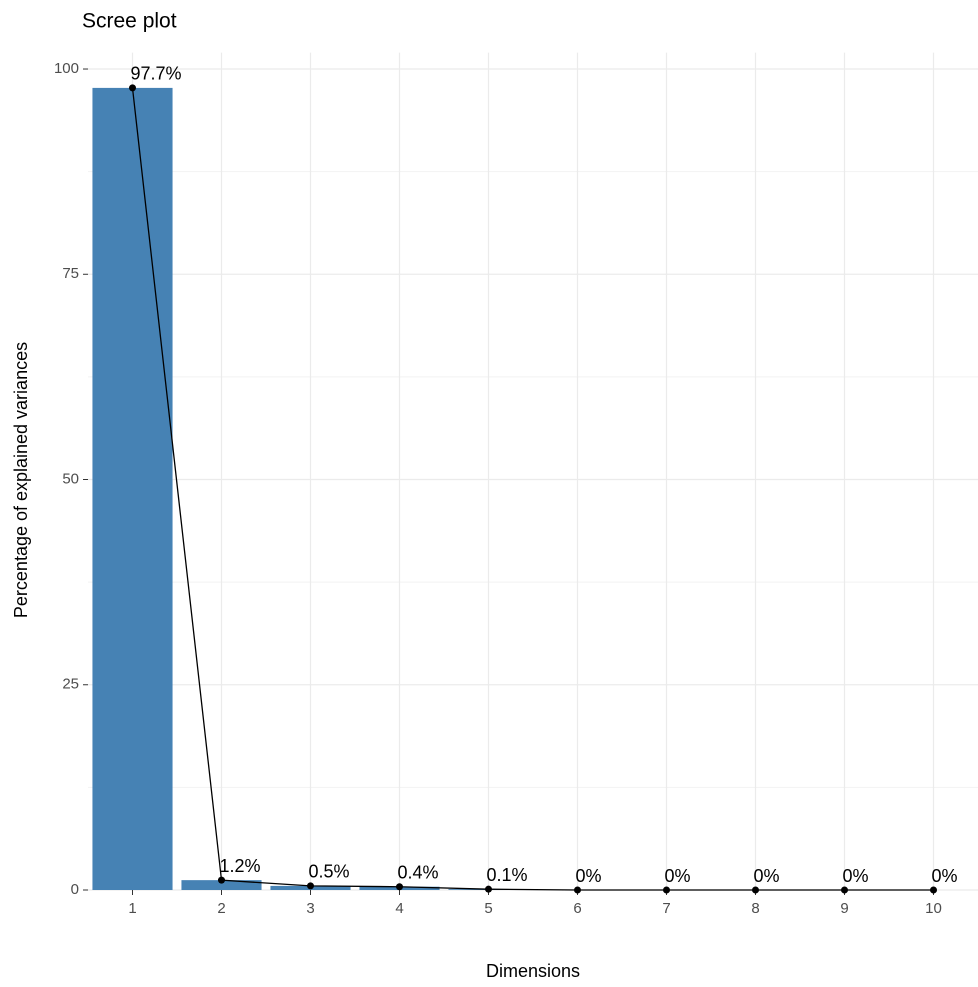 This screenshot has width=978, height=987. What do you see at coordinates (933, 908) in the screenshot?
I see `x-tick-label: 10` at bounding box center [933, 908].